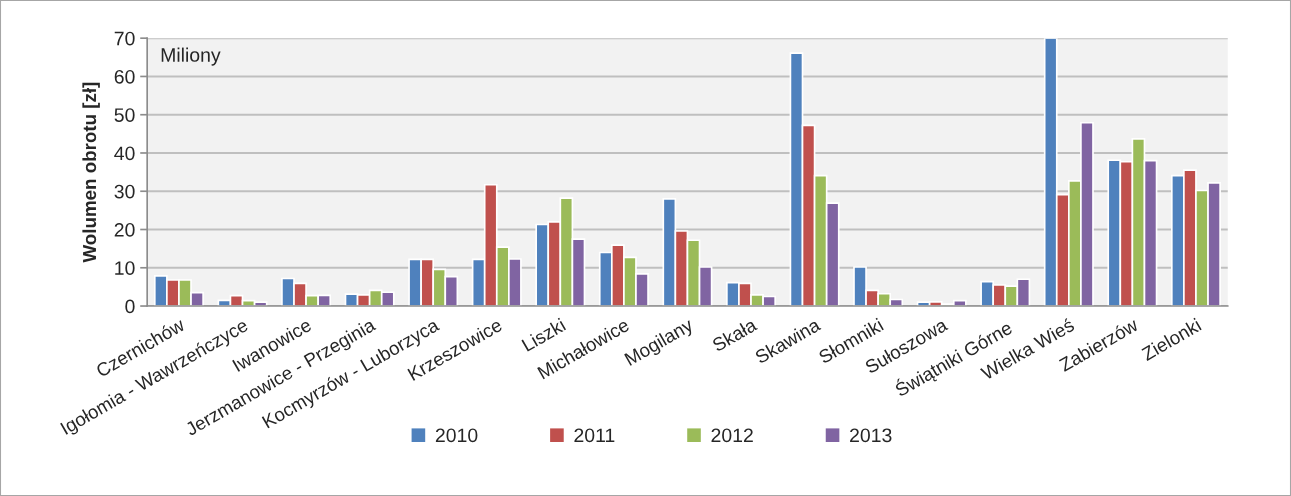 Image resolution: width=1291 pixels, height=496 pixels. What do you see at coordinates (124, 153) in the screenshot?
I see `y-tick-label: 40` at bounding box center [124, 153].